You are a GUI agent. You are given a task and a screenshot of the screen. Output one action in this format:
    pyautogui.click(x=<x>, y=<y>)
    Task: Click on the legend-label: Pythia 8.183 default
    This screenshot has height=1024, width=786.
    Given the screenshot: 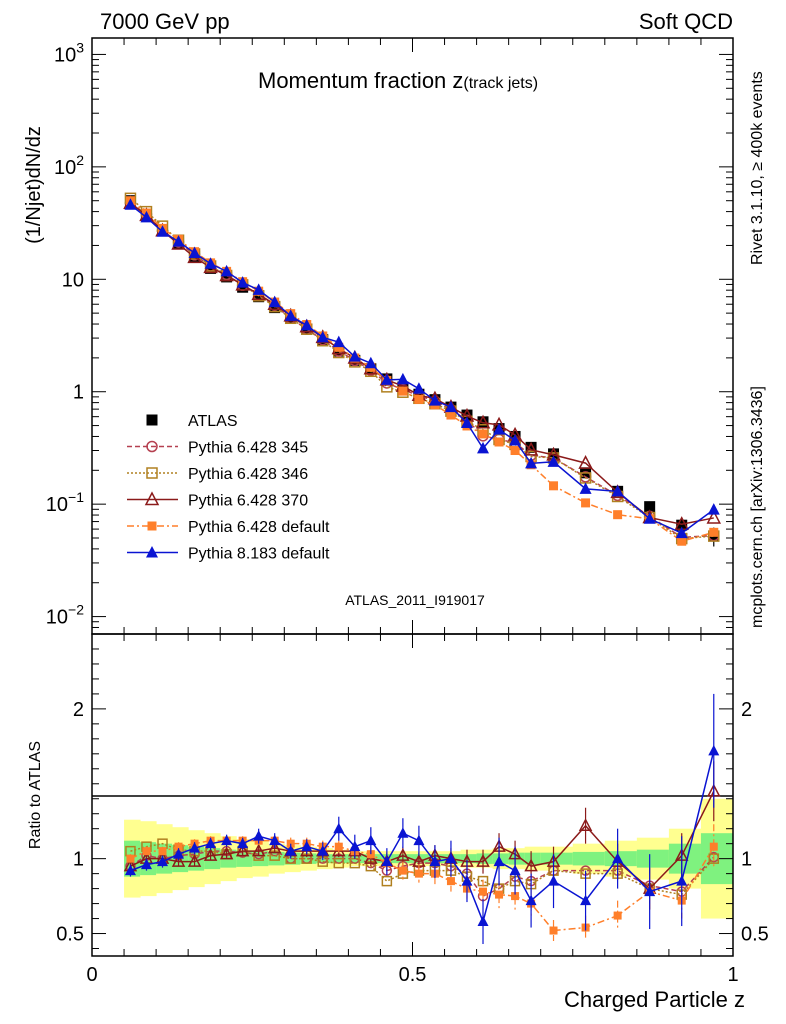 What is the action you would take?
    pyautogui.click(x=259, y=554)
    